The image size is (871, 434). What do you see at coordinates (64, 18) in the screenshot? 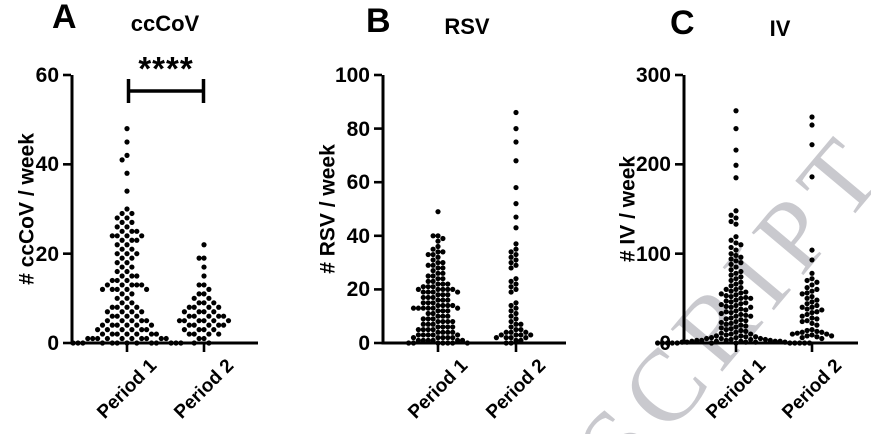
I see `panel-a-letter: A` at bounding box center [64, 18].